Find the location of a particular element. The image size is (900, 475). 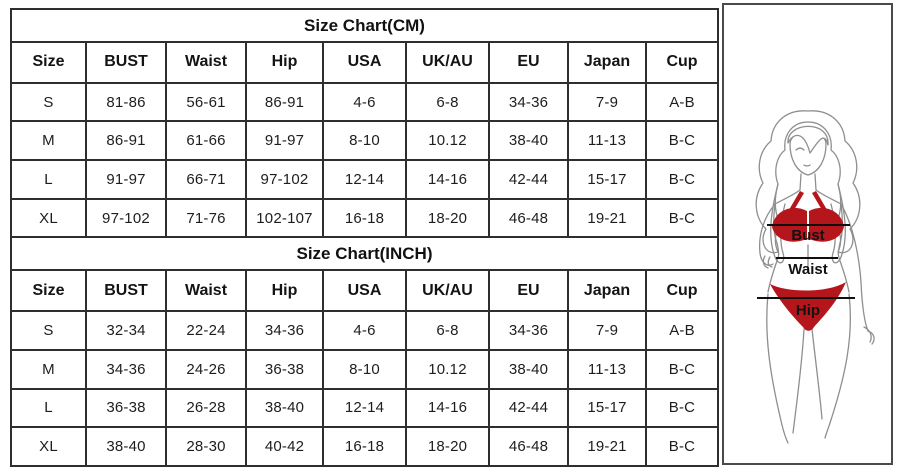

cell-bust: 97-102 is located at coordinates (126, 218).